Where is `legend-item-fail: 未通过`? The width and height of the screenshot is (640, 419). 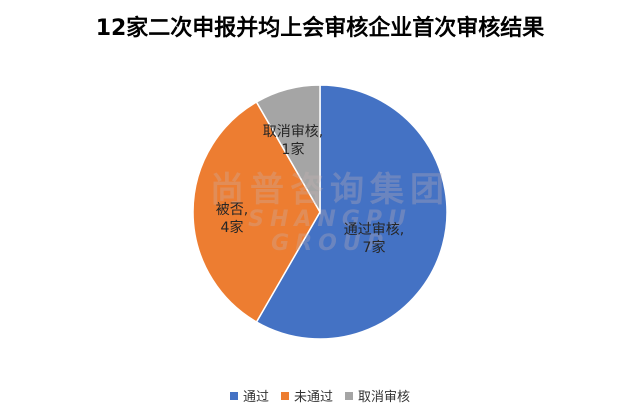
legend-item-fail: 未通过 is located at coordinates (306, 395).